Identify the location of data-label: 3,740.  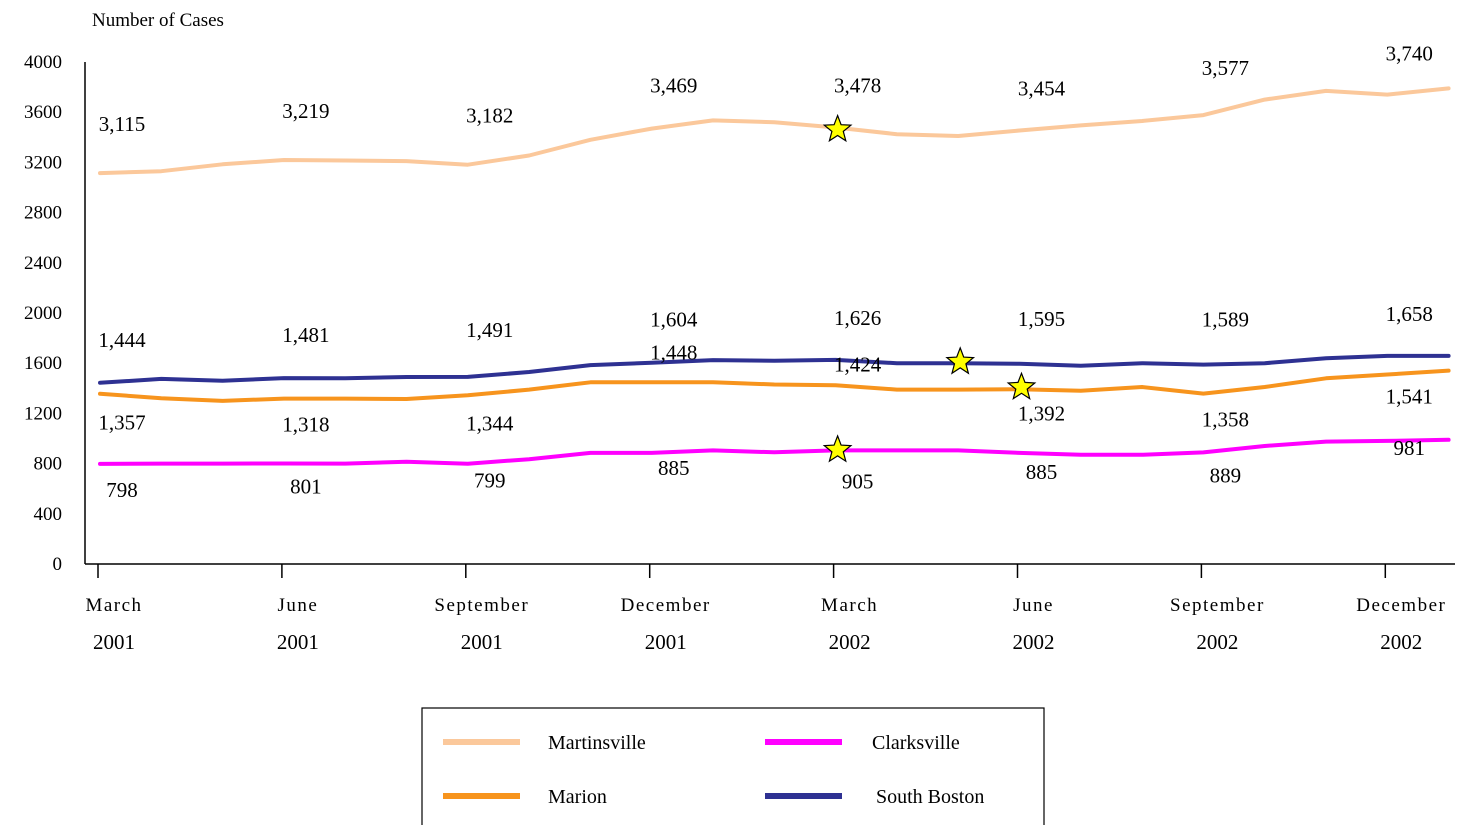
(1409, 54).